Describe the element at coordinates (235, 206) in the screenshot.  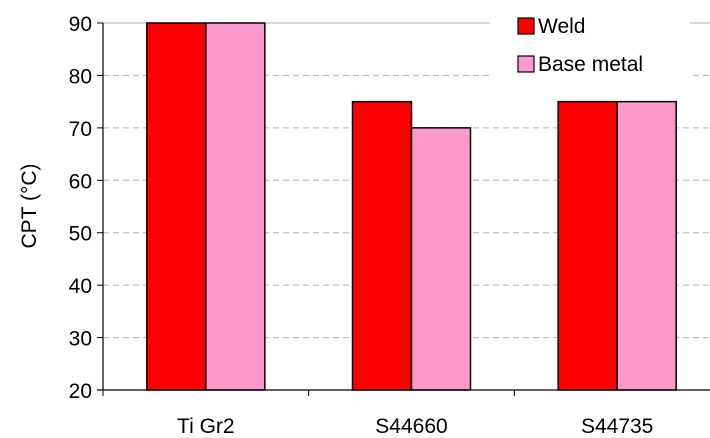
I see `bar-base-metal-ti-gr2` at that location.